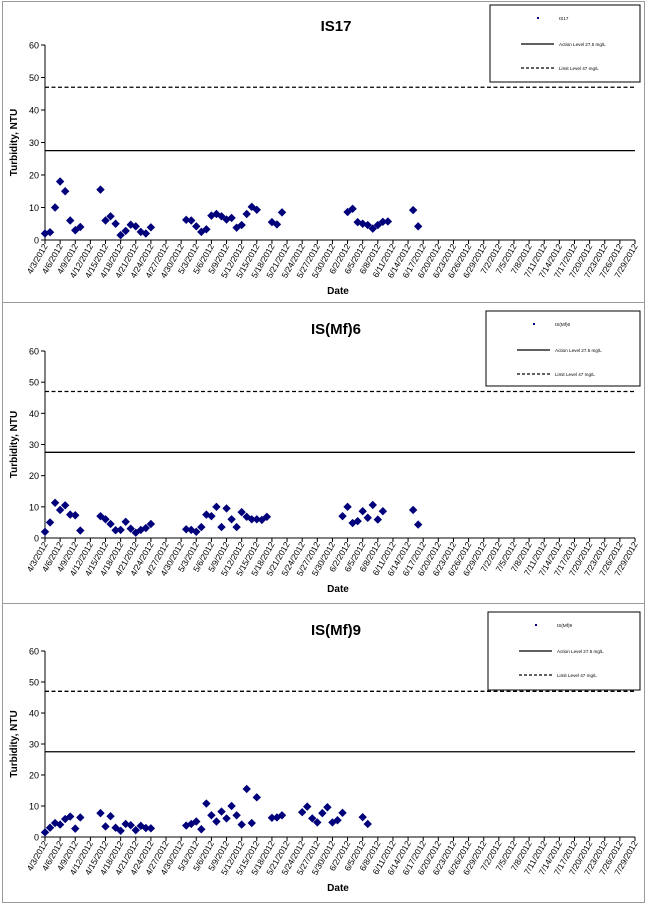  I want to click on legend-label: IS(Mf)9, so click(565, 625).